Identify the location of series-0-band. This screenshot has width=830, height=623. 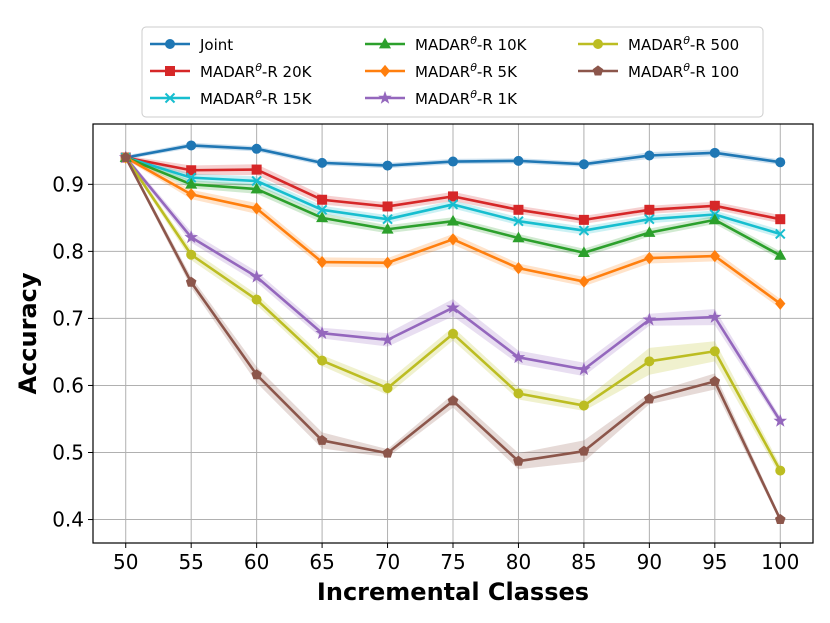
(453, 155).